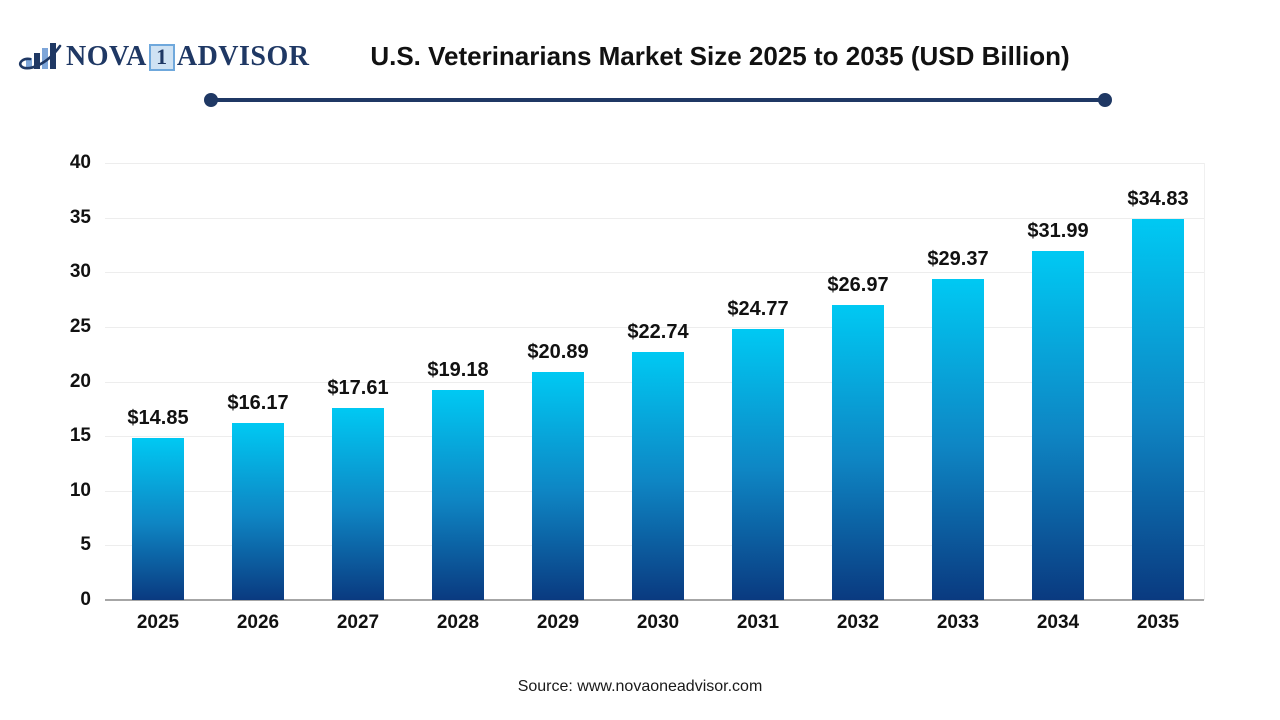  What do you see at coordinates (85, 545) in the screenshot?
I see `y-axis-tick-label: 5` at bounding box center [85, 545].